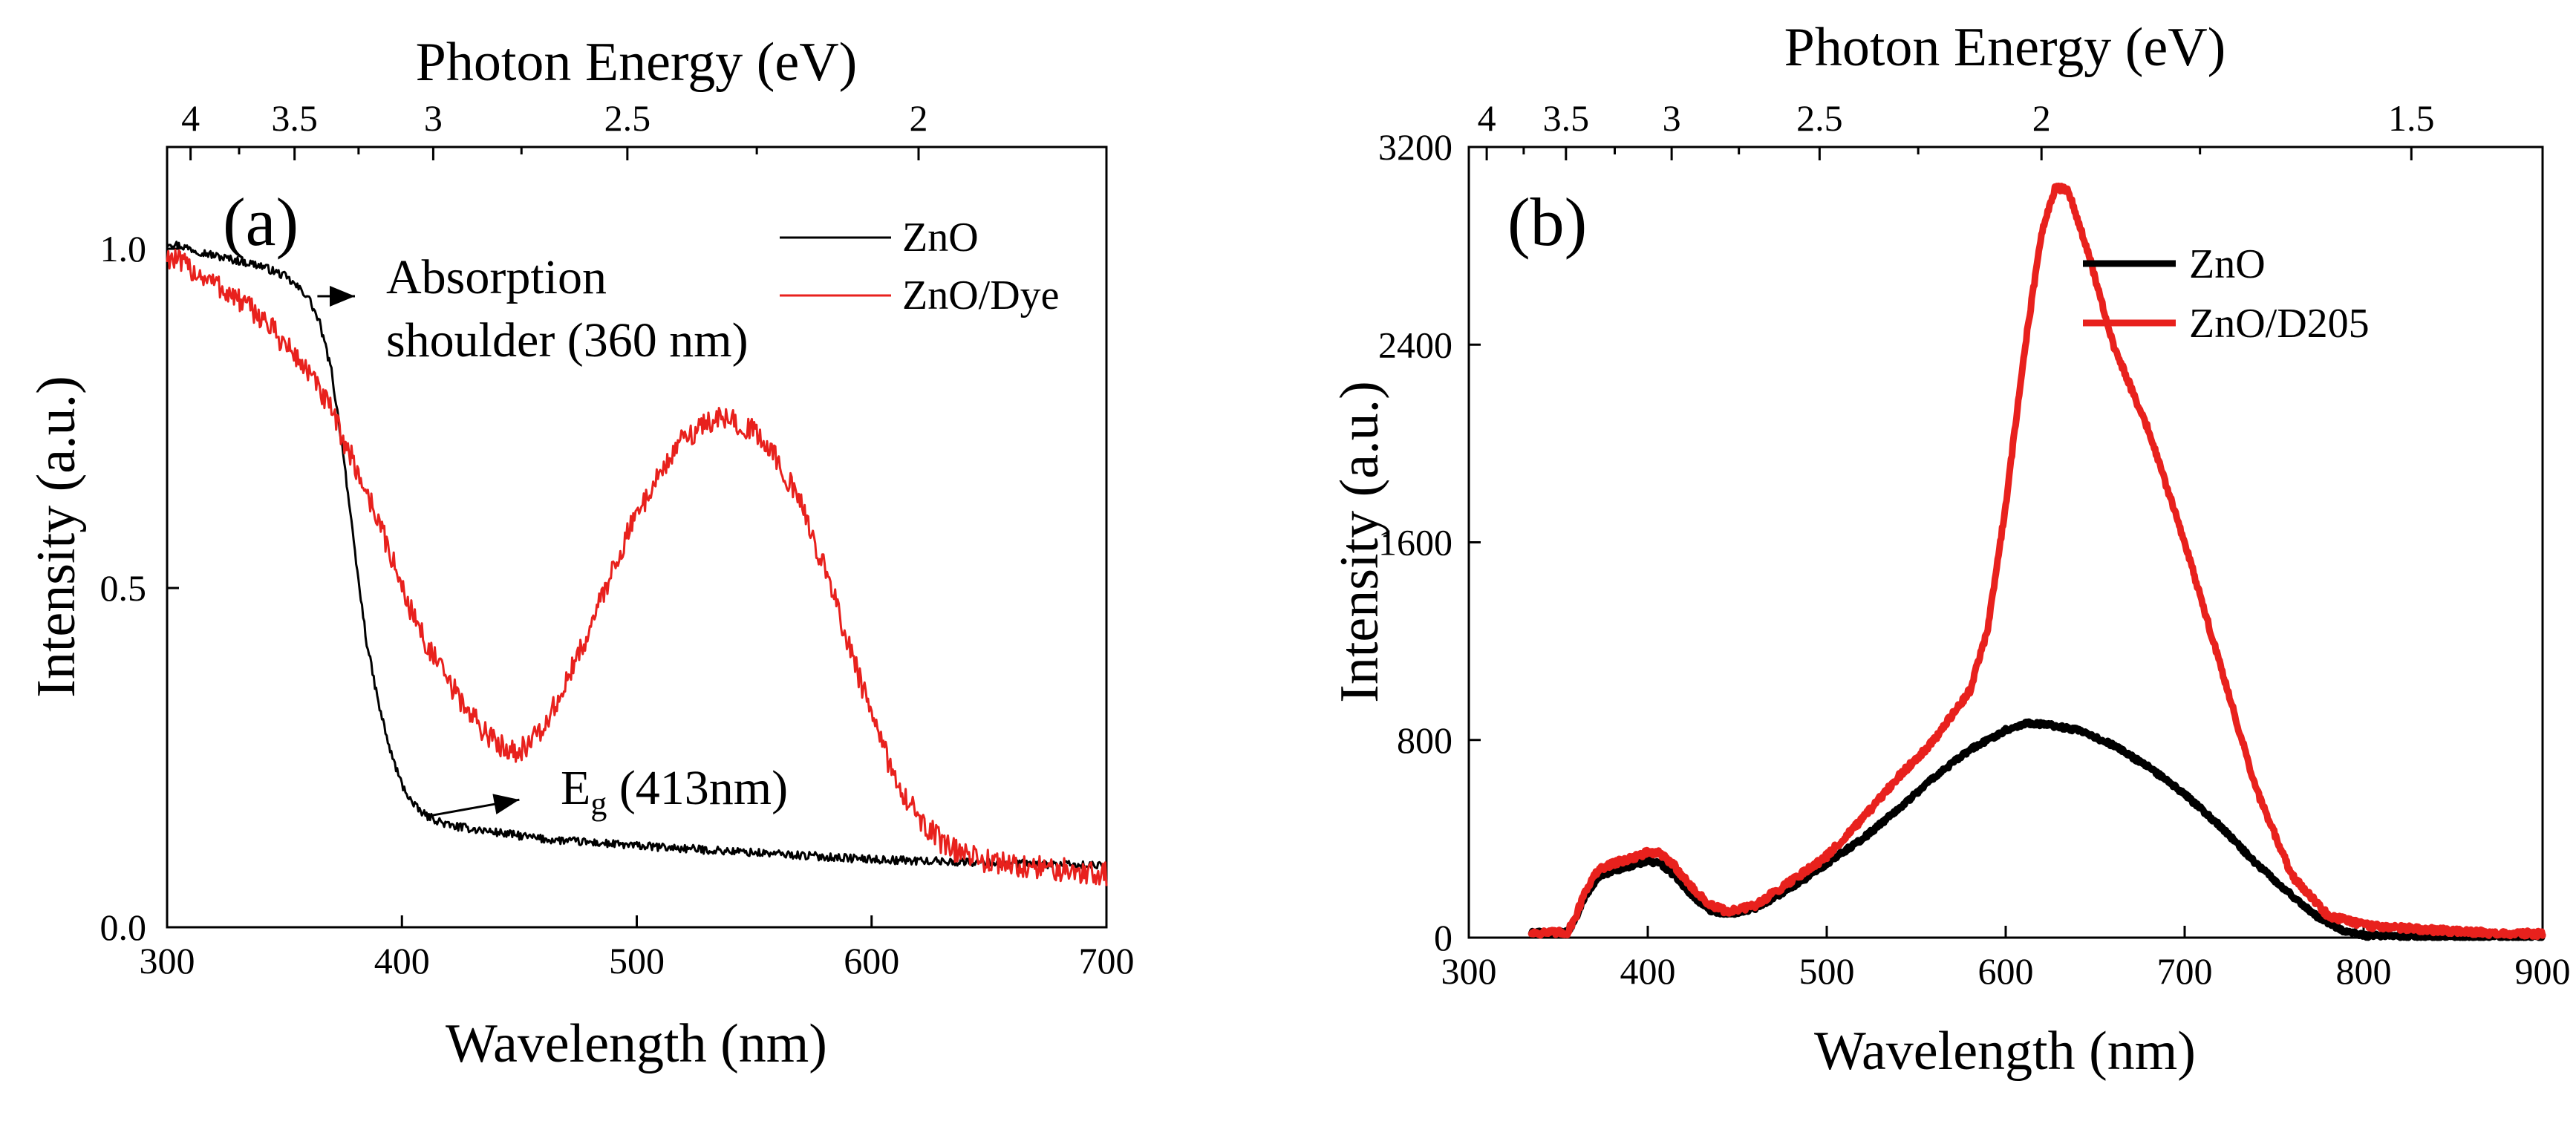 The height and width of the screenshot is (1147, 2576). Describe the element at coordinates (697, 788) in the screenshot. I see `annotation-eg-rest: (413nm)` at that location.